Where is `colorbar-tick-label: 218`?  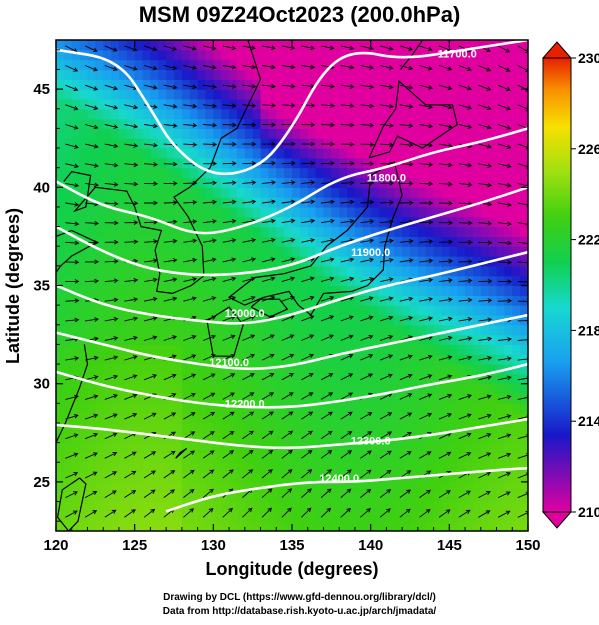
colorbar-tick-label: 218 is located at coordinates (588, 330).